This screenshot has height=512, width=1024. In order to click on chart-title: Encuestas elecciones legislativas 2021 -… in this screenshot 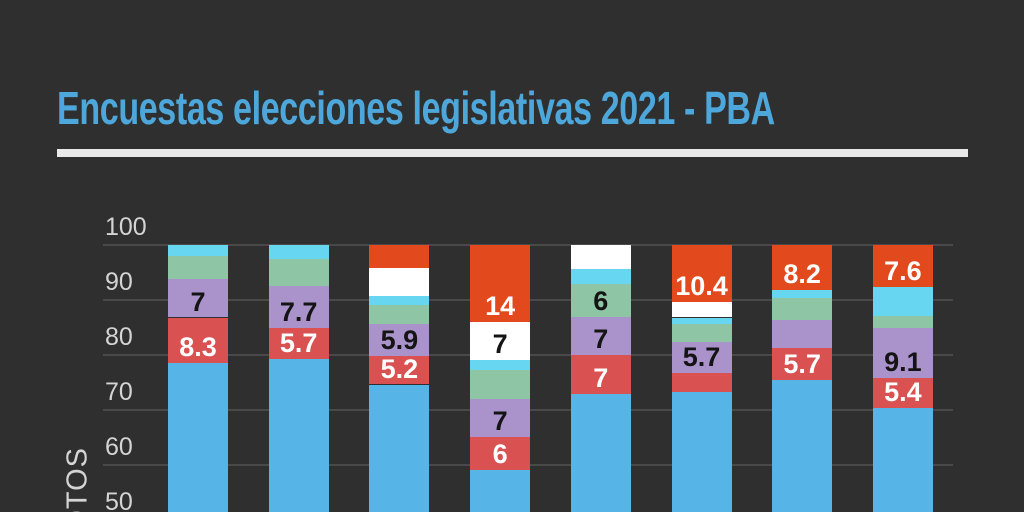, I will do `click(540, 110)`.